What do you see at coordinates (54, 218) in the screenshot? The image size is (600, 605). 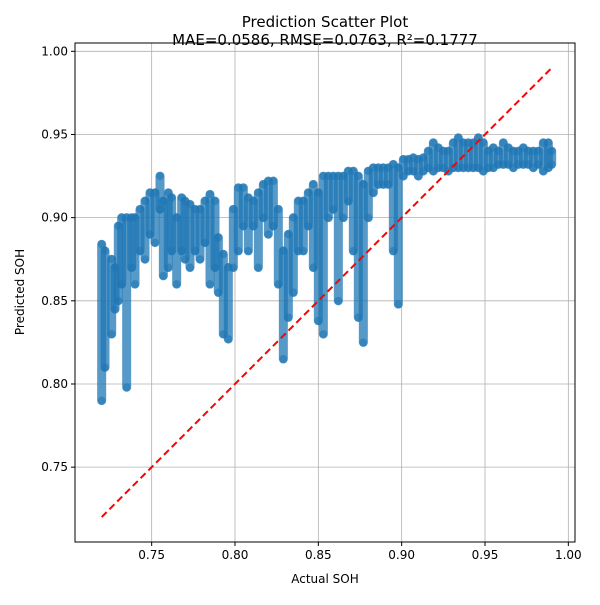 I see `y-tick-label: 0.90` at bounding box center [54, 218].